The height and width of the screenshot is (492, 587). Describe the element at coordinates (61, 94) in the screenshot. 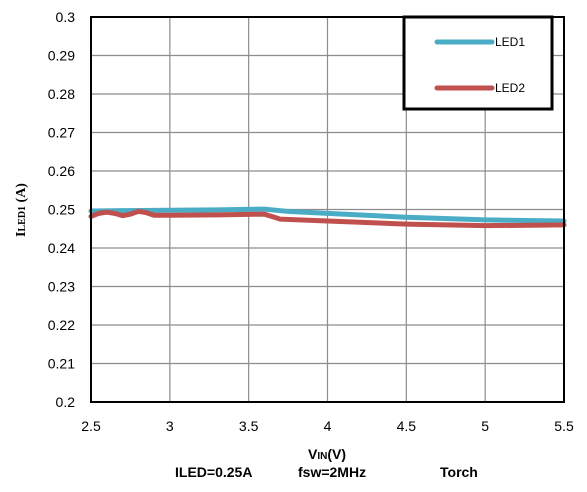

I see `y-tick-label: 0.28` at that location.